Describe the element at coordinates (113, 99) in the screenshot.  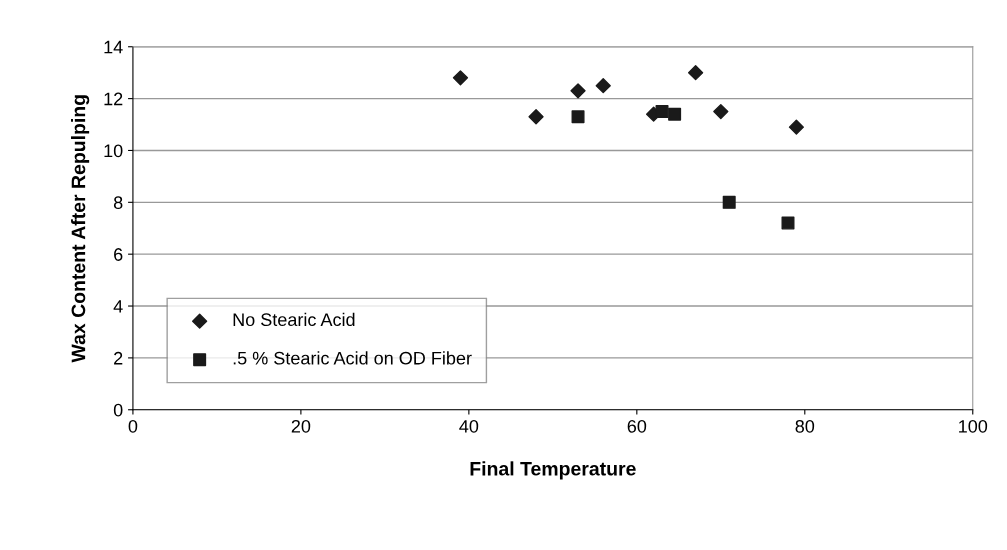
I see `y-tick-label: 12` at that location.